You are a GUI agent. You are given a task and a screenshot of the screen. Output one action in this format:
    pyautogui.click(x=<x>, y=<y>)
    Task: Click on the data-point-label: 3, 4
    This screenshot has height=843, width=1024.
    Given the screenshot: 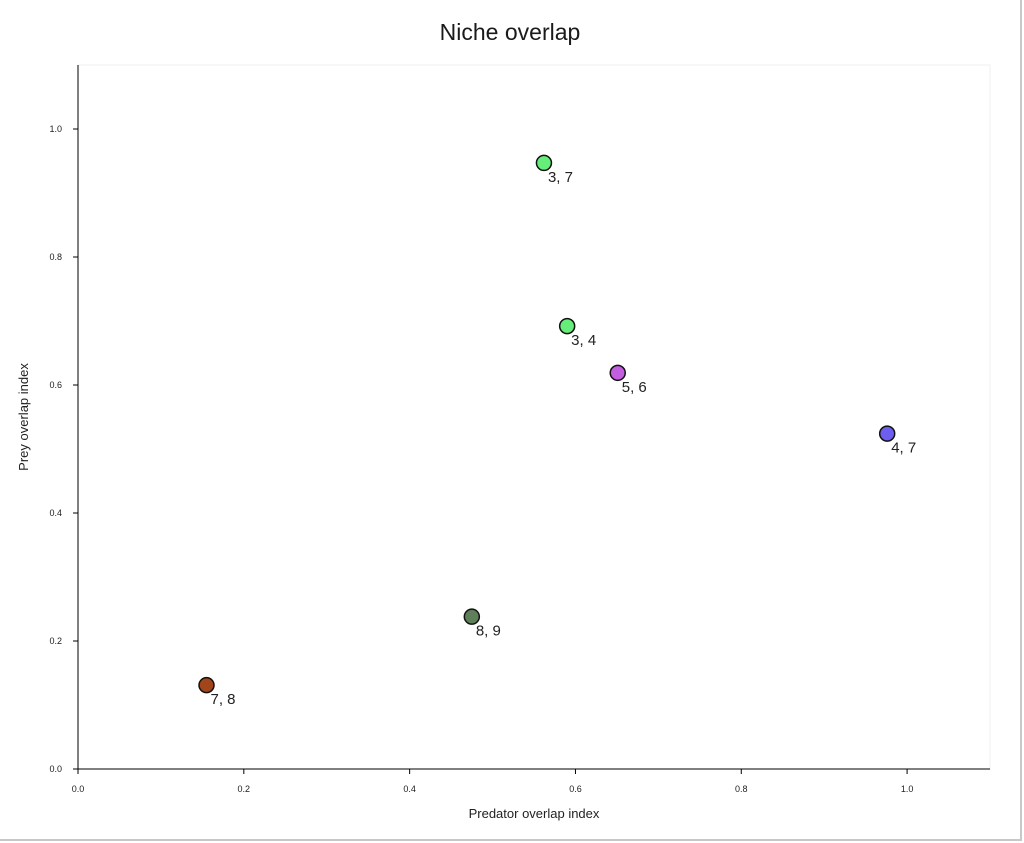 What is the action you would take?
    pyautogui.click(x=583, y=340)
    